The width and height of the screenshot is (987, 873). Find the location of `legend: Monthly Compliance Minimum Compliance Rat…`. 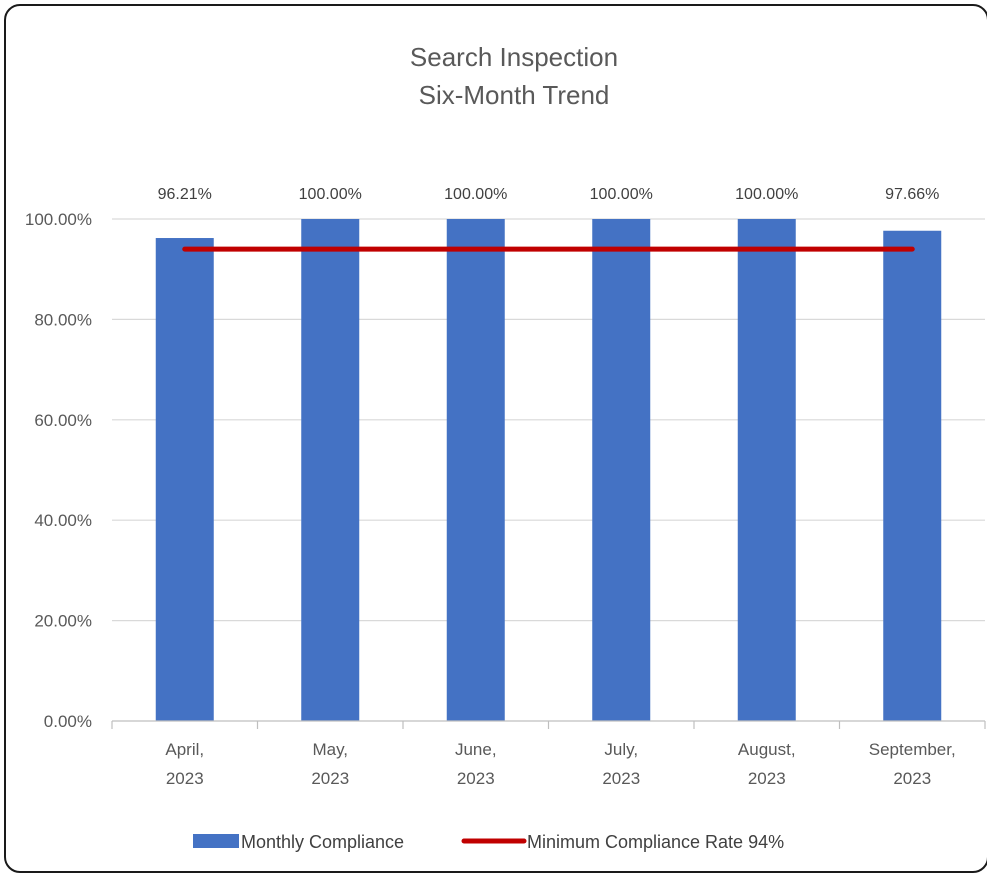

legend: Monthly Compliance Minimum Compliance Rat… is located at coordinates (488, 842).